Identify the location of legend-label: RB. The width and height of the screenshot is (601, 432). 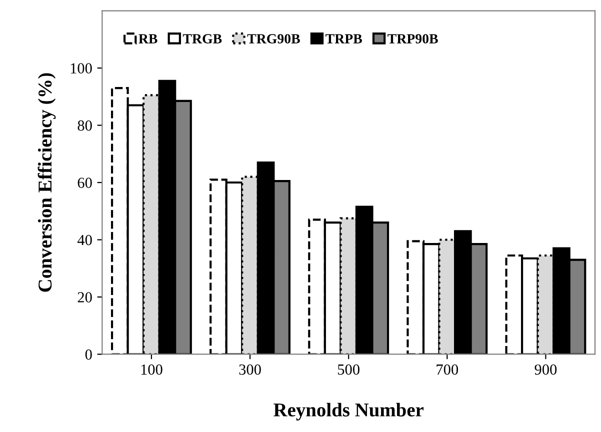
(148, 39).